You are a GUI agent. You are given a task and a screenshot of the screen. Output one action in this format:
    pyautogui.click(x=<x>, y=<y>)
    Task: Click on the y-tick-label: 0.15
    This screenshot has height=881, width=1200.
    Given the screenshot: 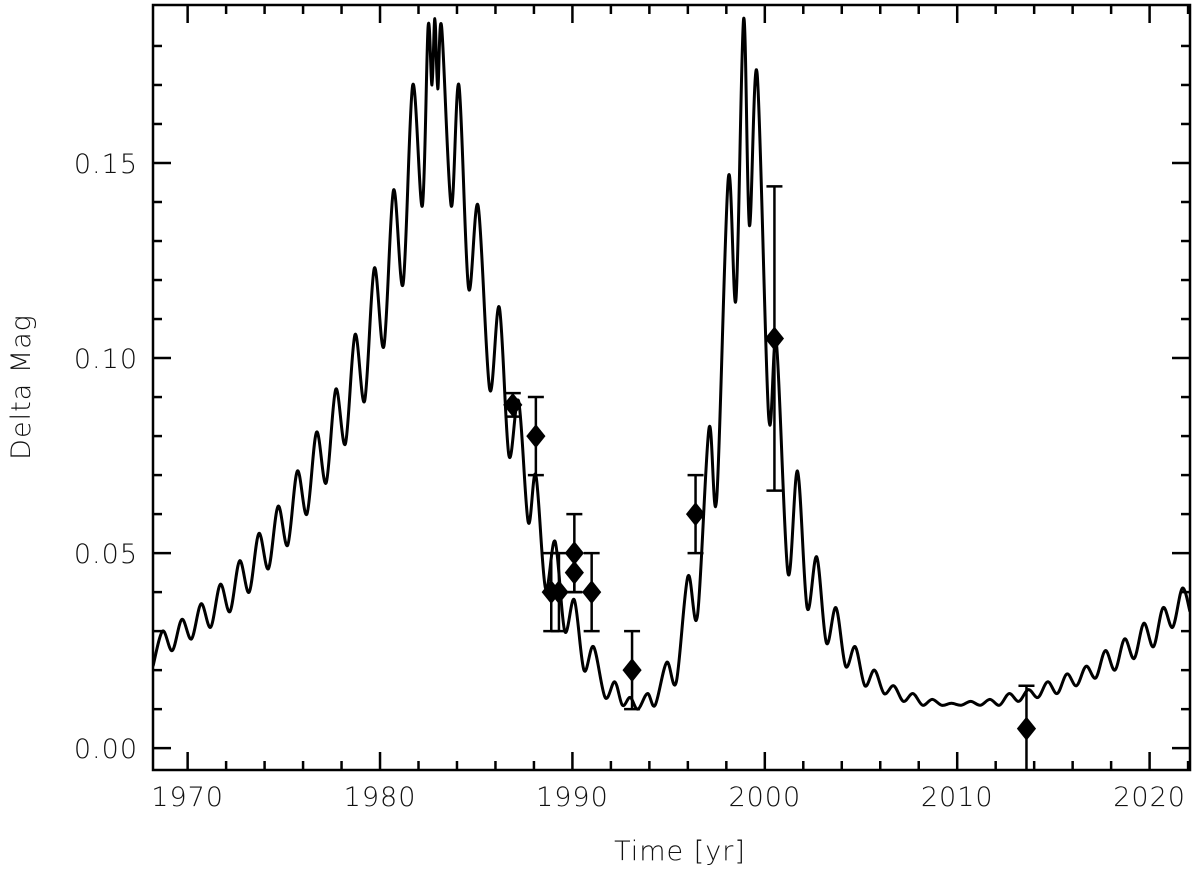 What is the action you would take?
    pyautogui.click(x=106, y=164)
    